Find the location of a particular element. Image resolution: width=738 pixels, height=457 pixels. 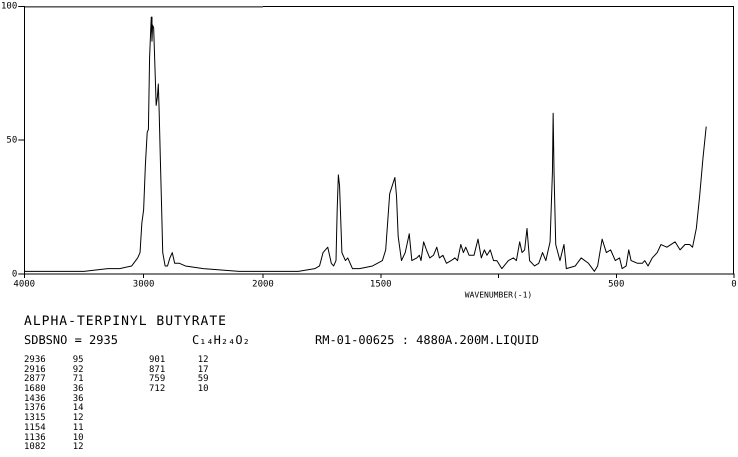

text: C₁₄H₂₄O₂ is located at coordinates (221, 340).